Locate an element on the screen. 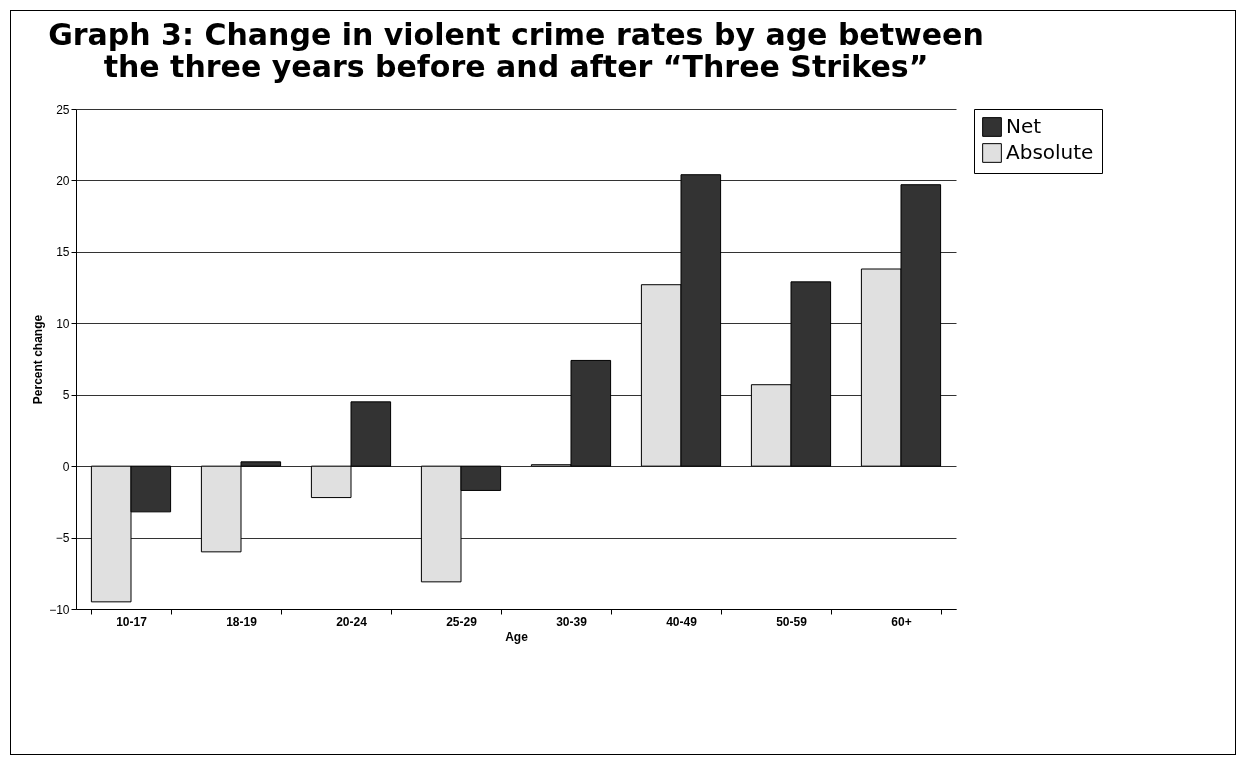  x-tick-label: 20-24 is located at coordinates (352, 621).